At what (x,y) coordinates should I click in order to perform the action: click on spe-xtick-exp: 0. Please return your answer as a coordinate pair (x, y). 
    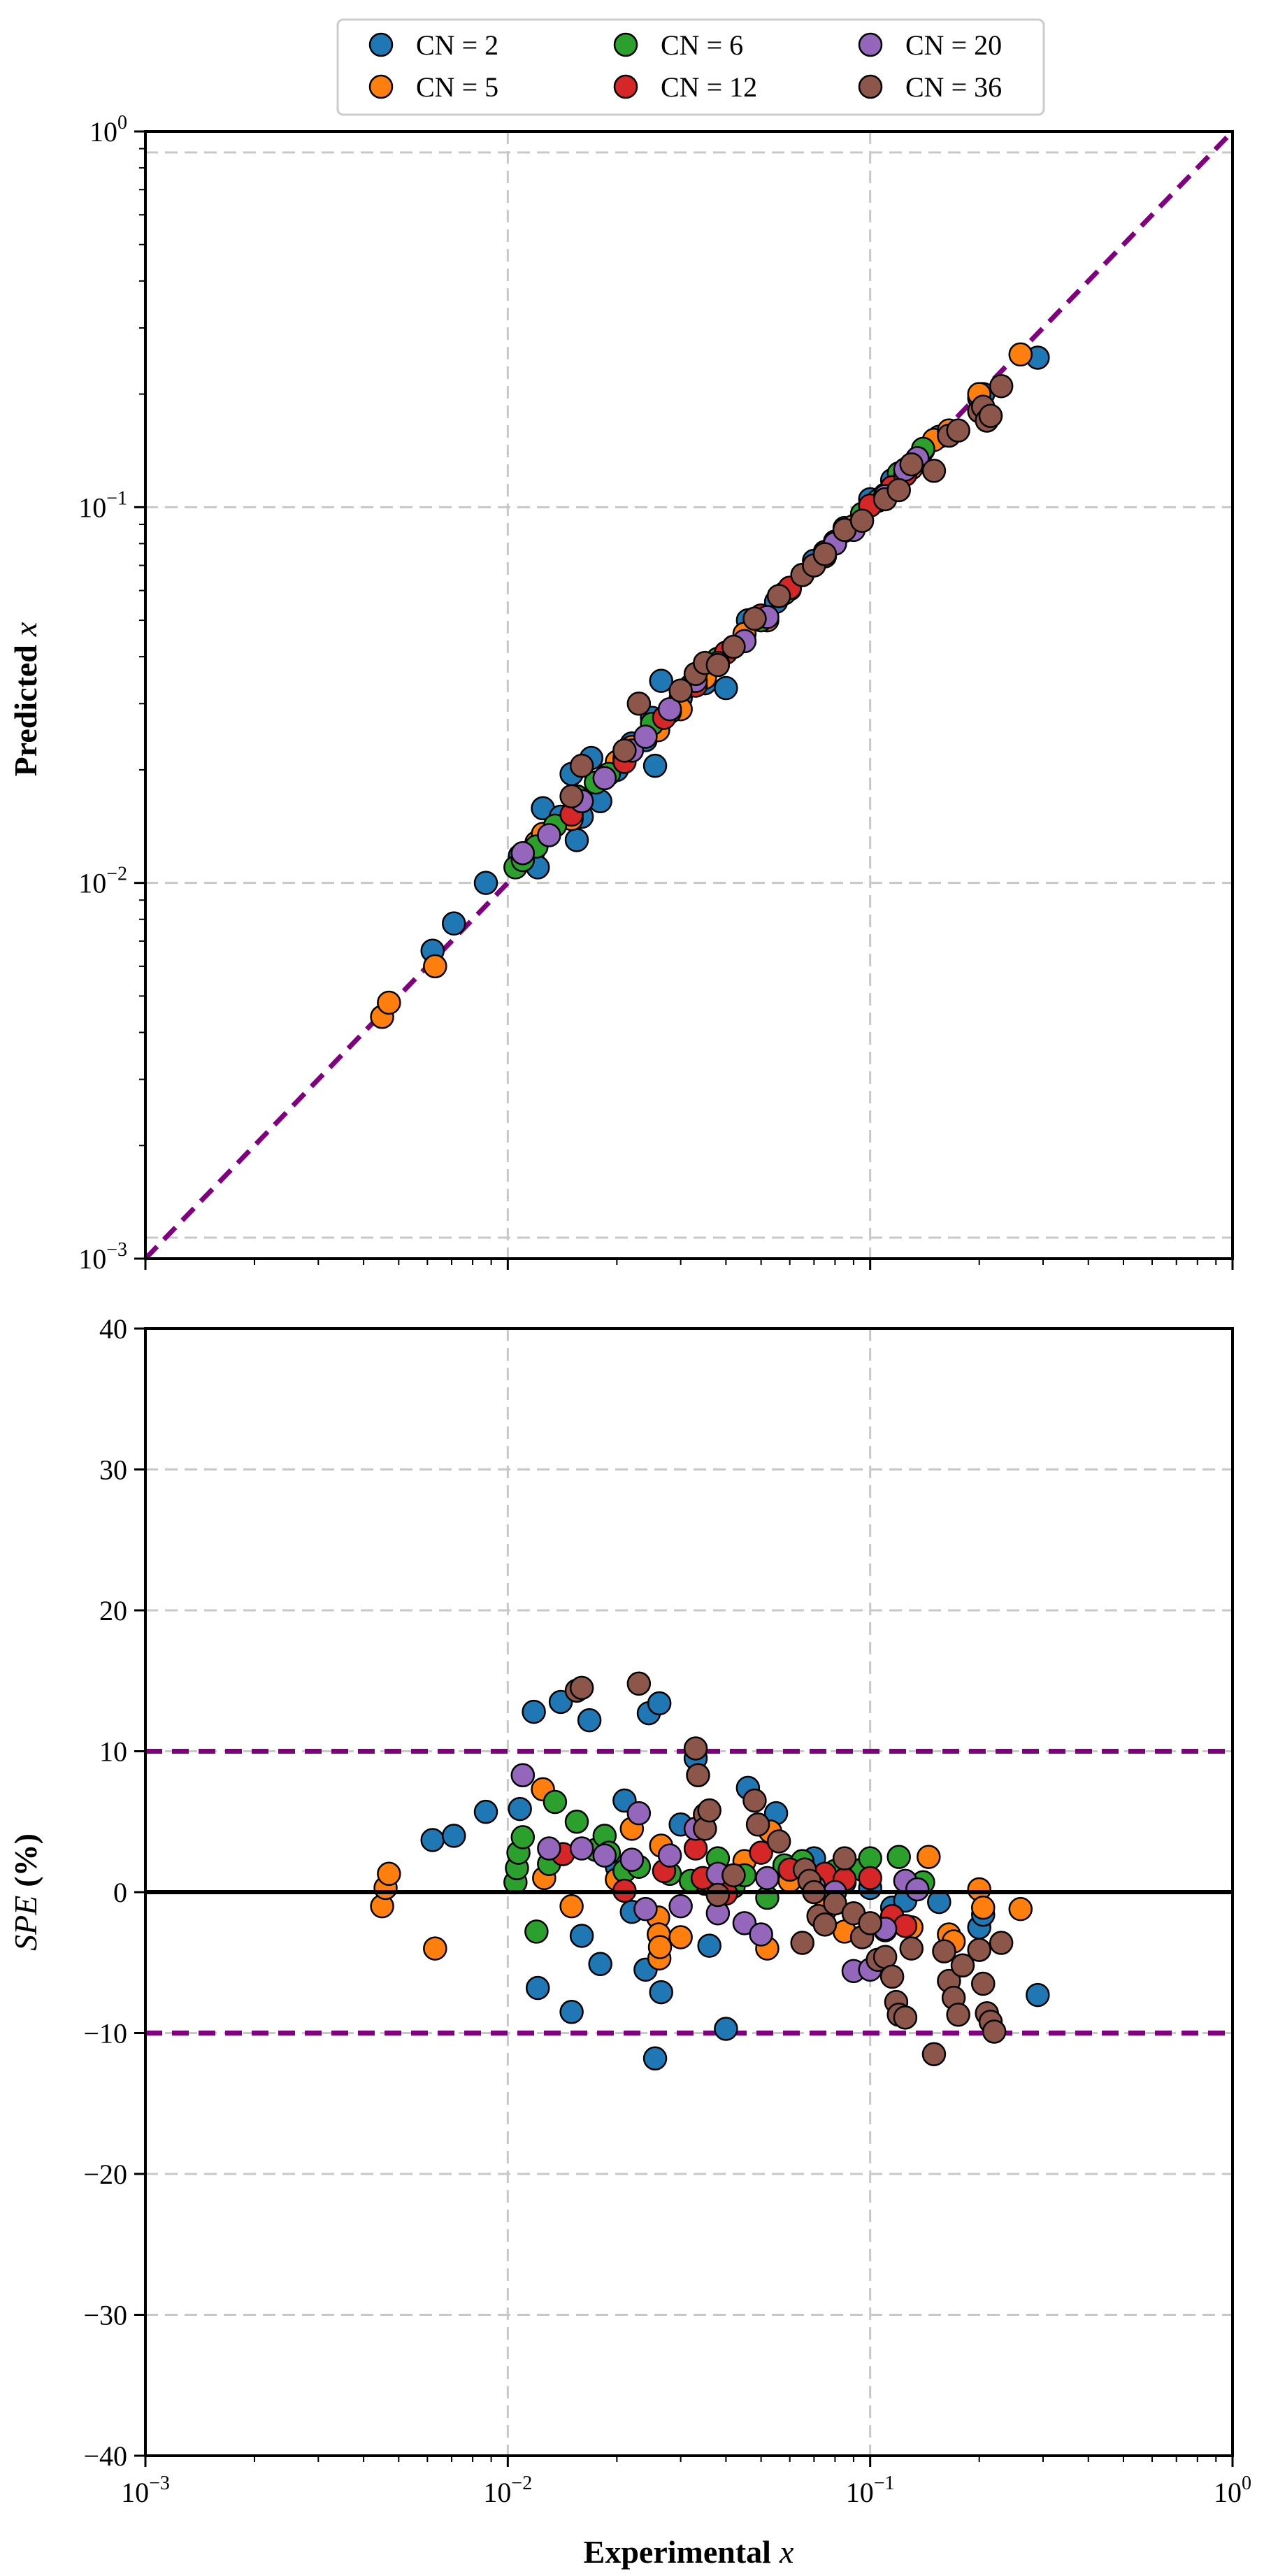
    Looking at the image, I should click on (1246, 2483).